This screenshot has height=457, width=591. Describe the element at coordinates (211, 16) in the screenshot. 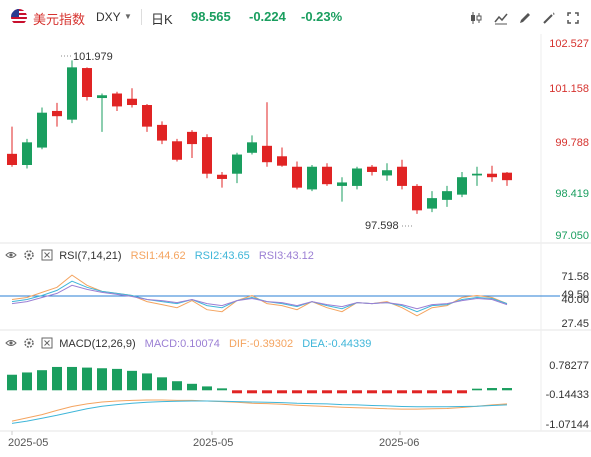

I see `last-price: 98.565` at that location.